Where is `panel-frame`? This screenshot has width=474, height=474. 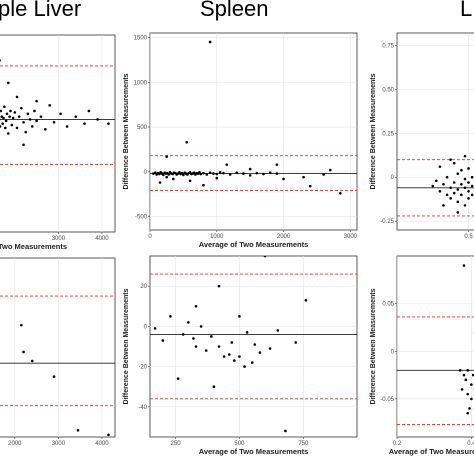
panel-frame is located at coordinates (58, 133).